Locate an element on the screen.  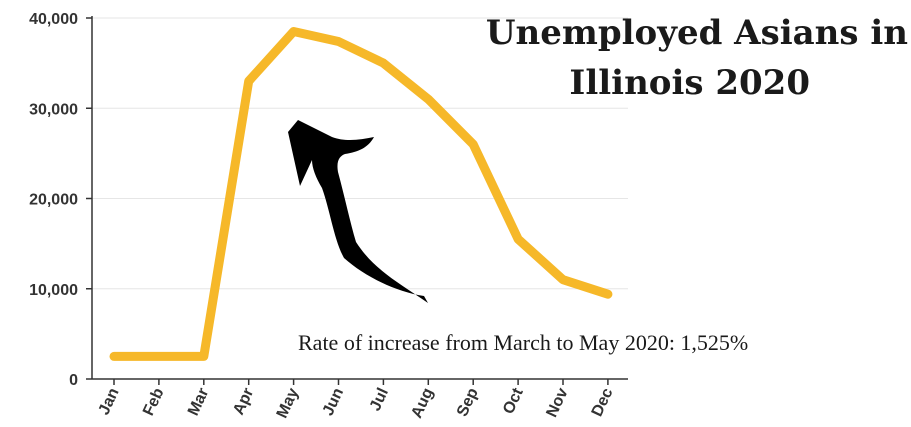
y-tick-label-4: 40,000 is located at coordinates (53, 19).